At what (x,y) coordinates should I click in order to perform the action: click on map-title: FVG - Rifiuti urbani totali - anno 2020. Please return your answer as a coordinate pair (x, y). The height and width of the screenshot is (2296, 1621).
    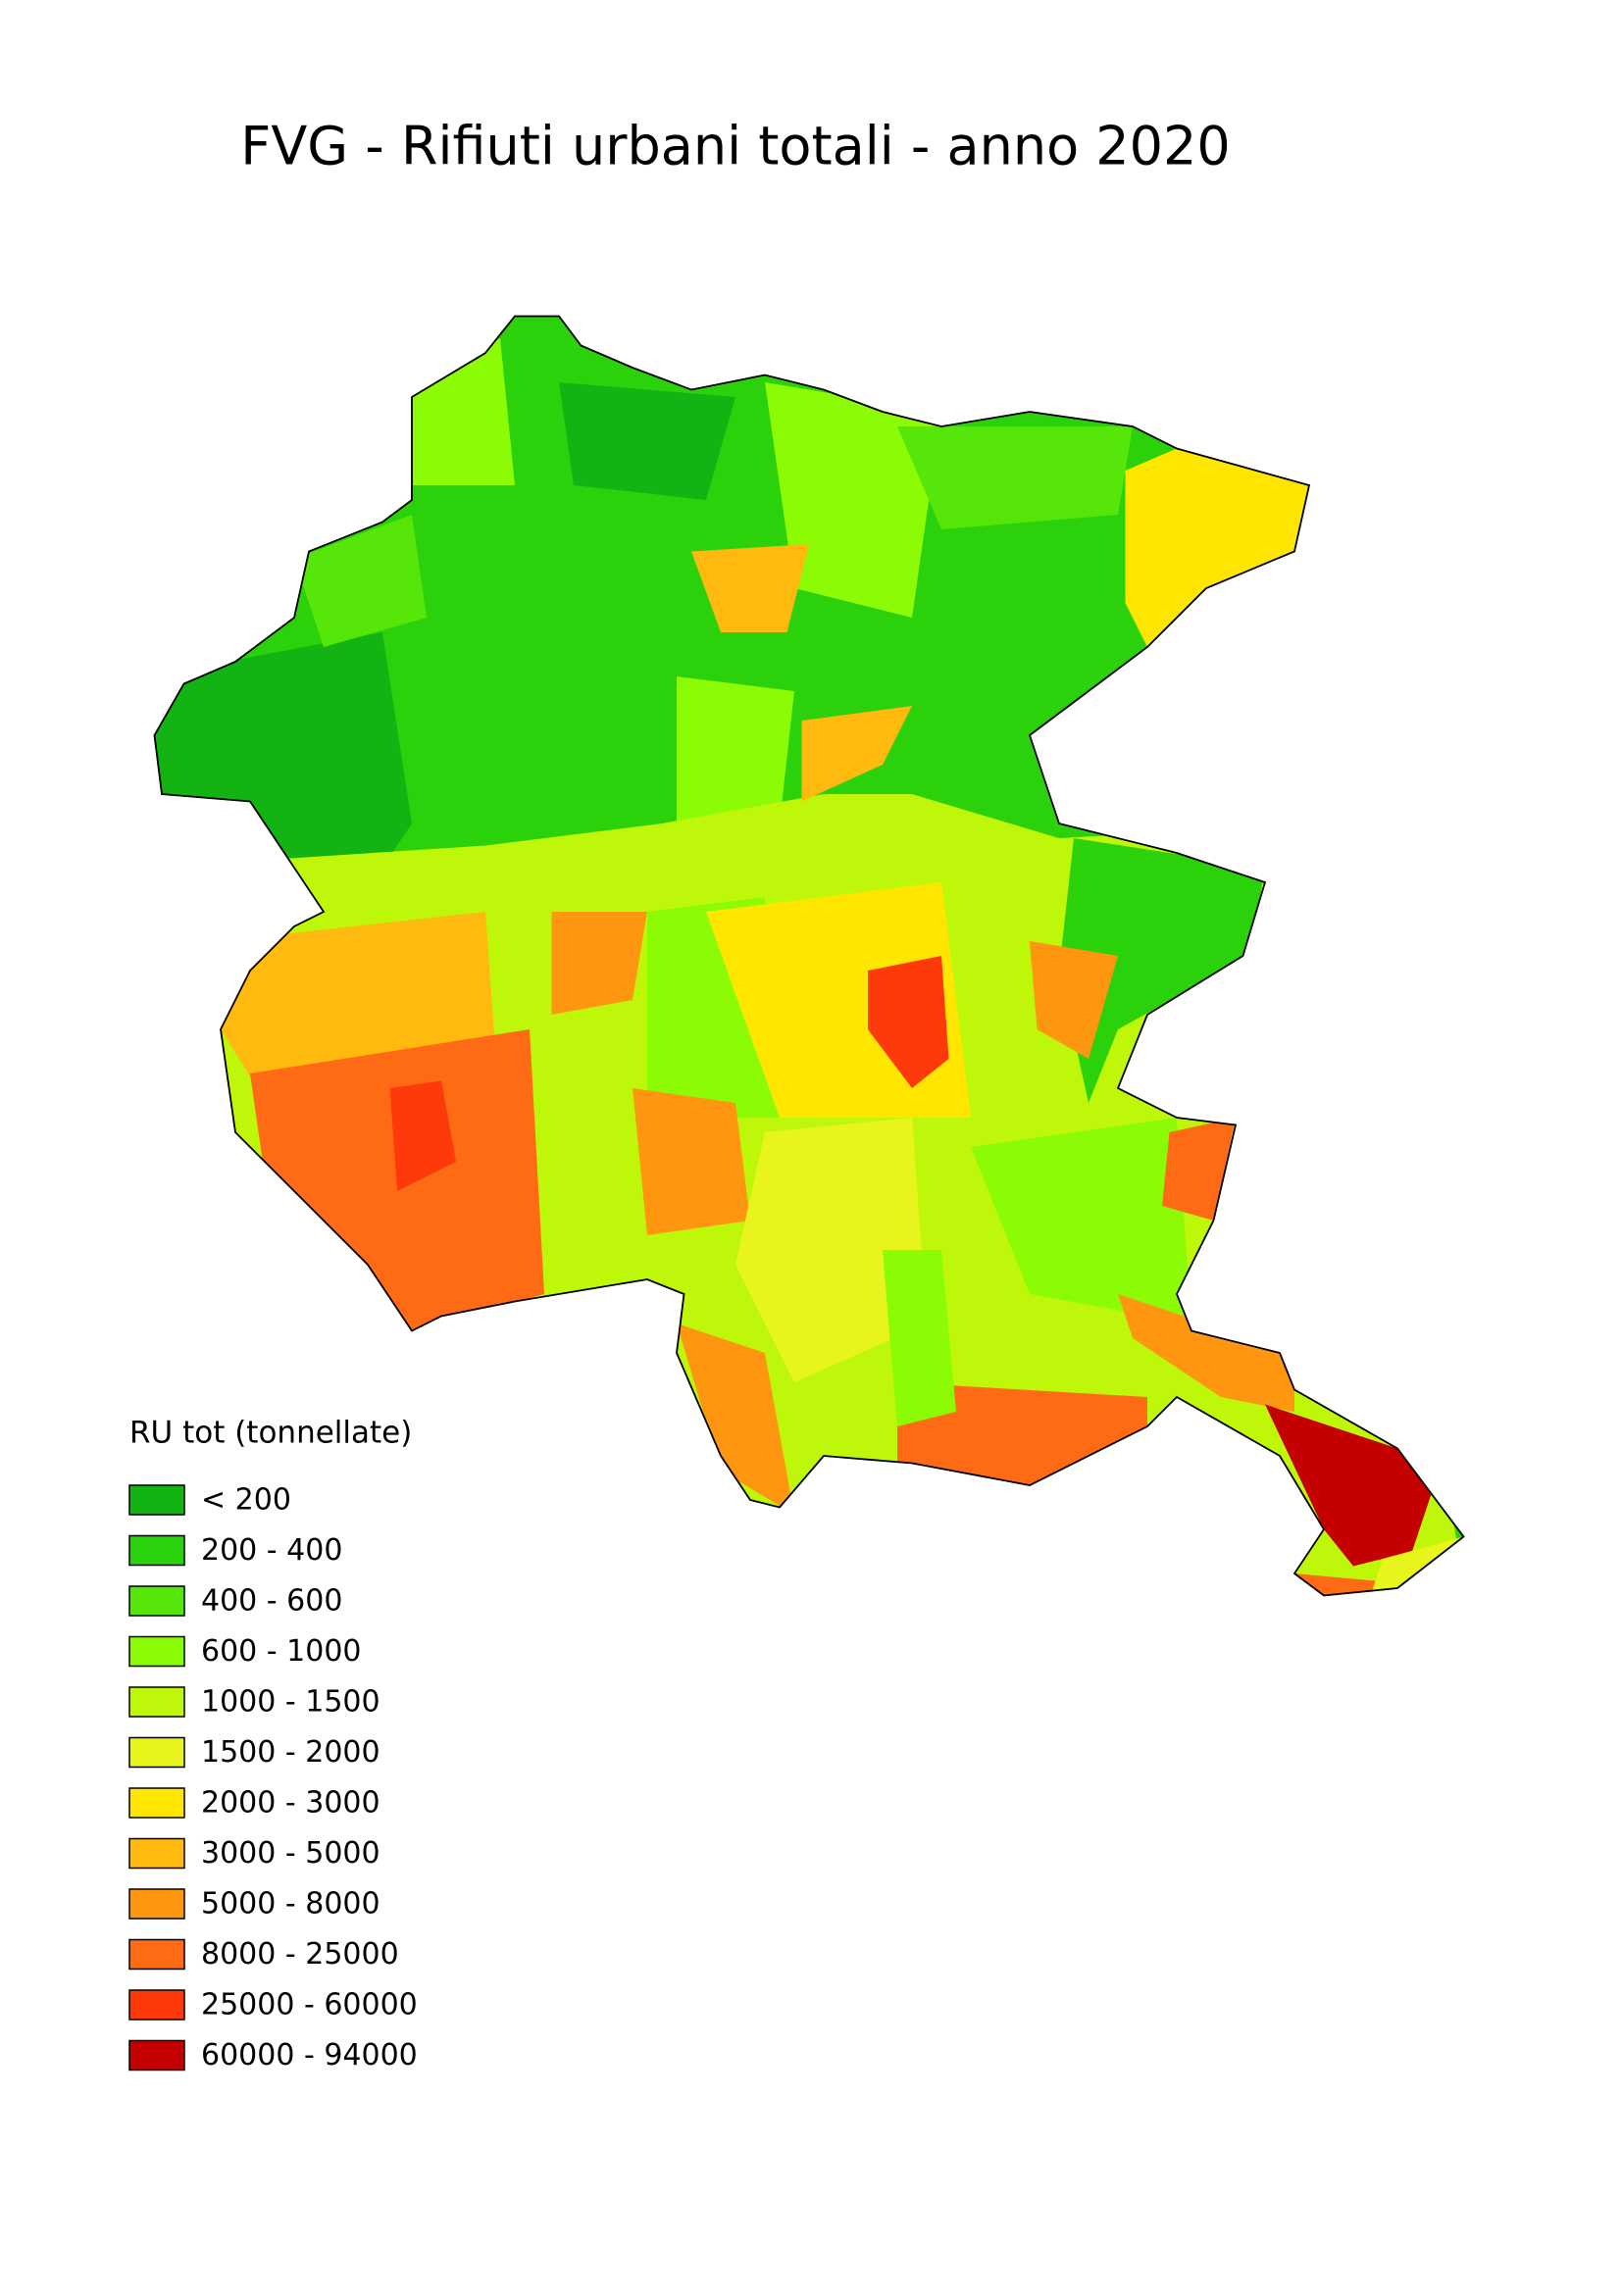
    Looking at the image, I should click on (735, 146).